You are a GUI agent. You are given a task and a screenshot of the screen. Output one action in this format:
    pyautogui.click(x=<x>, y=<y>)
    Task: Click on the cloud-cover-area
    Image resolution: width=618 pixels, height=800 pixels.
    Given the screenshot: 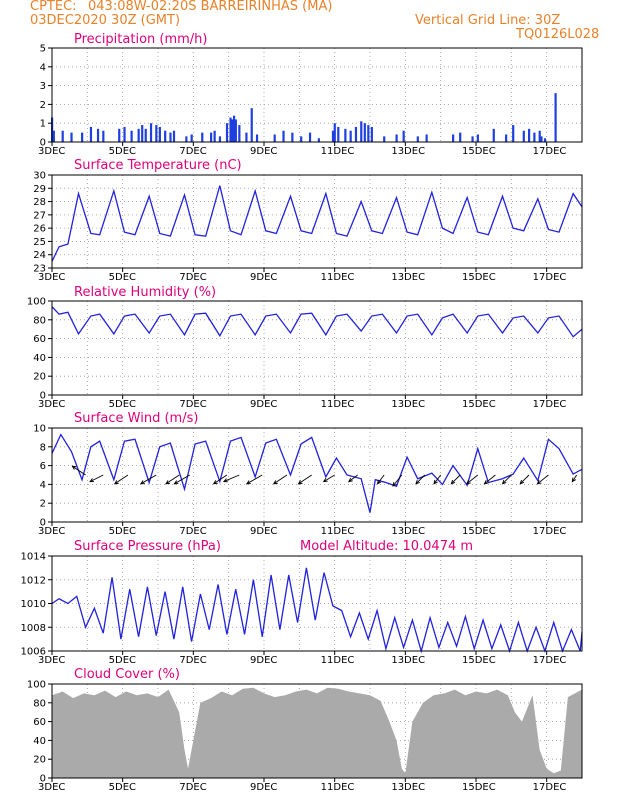 What is the action you would take?
    pyautogui.click(x=317, y=732)
    